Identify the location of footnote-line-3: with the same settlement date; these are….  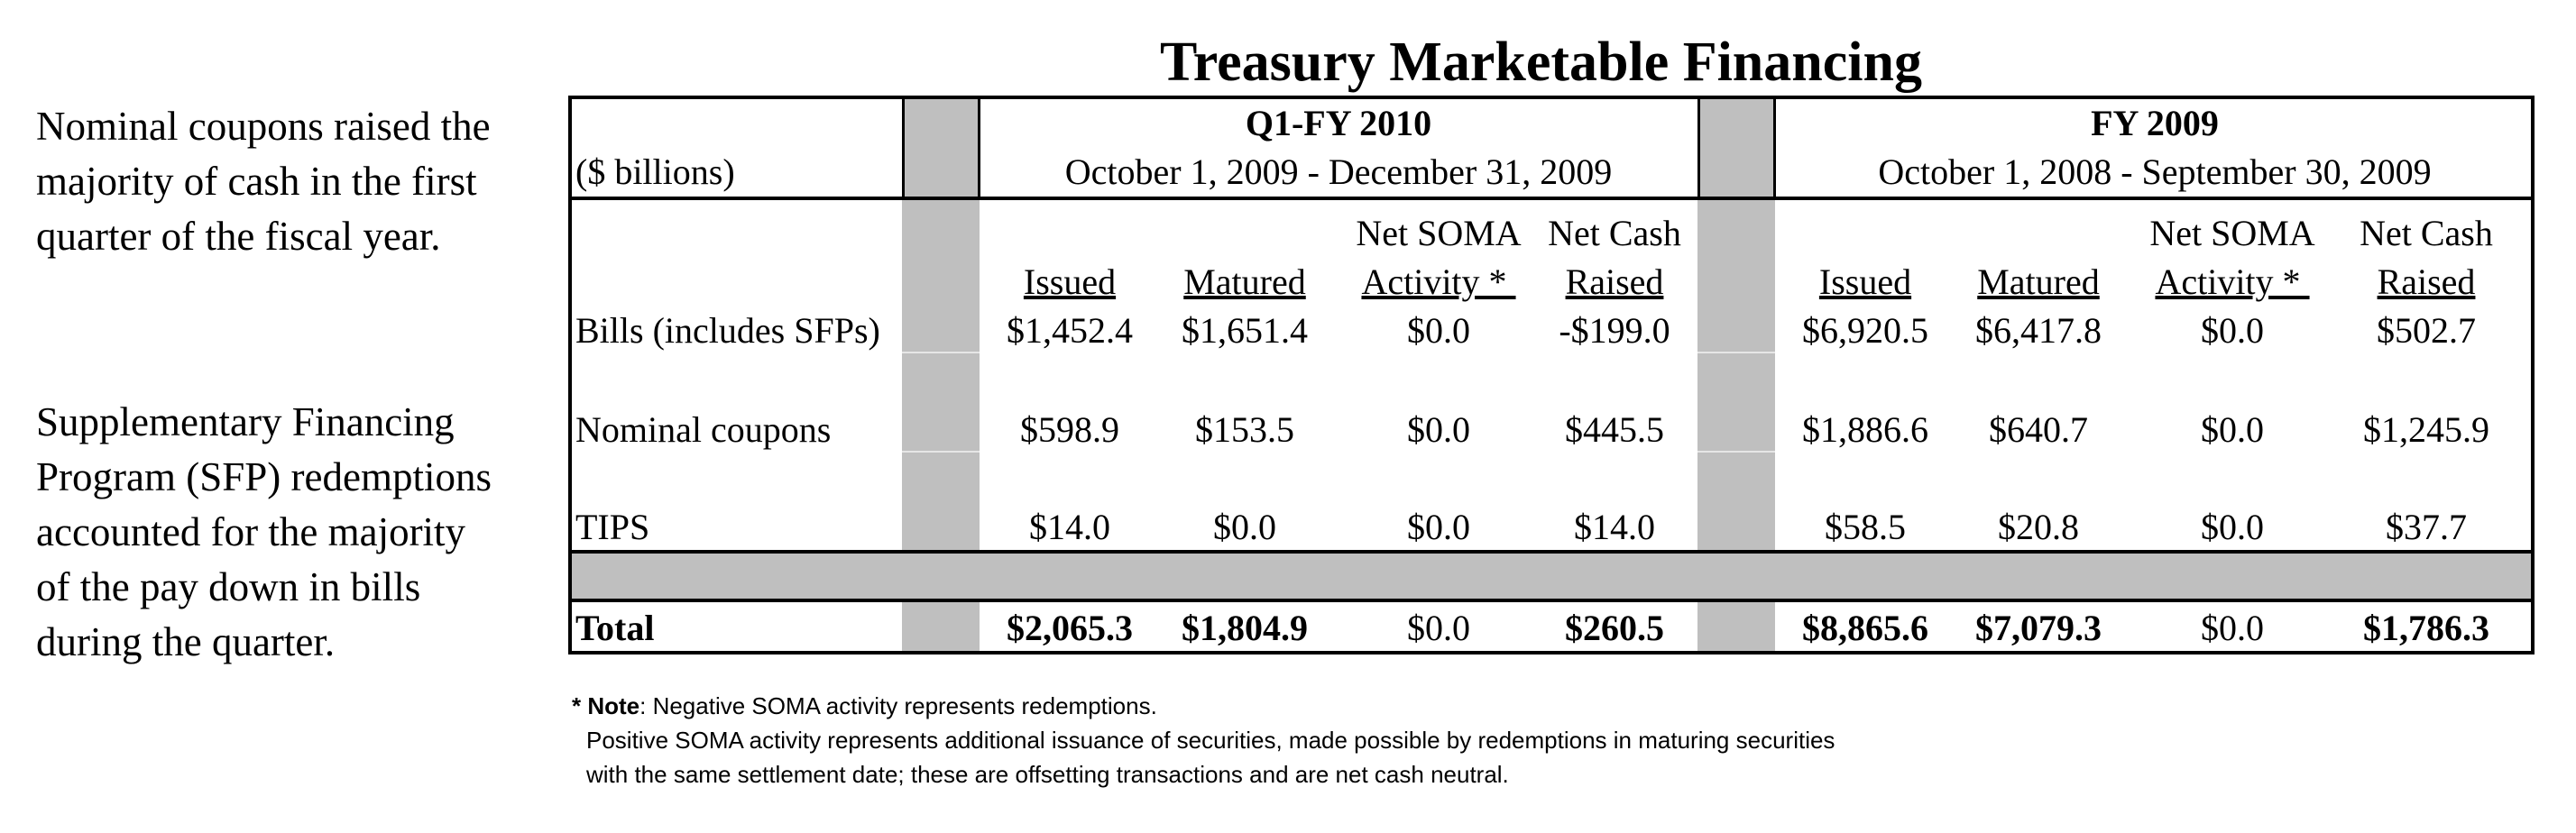
(1047, 775).